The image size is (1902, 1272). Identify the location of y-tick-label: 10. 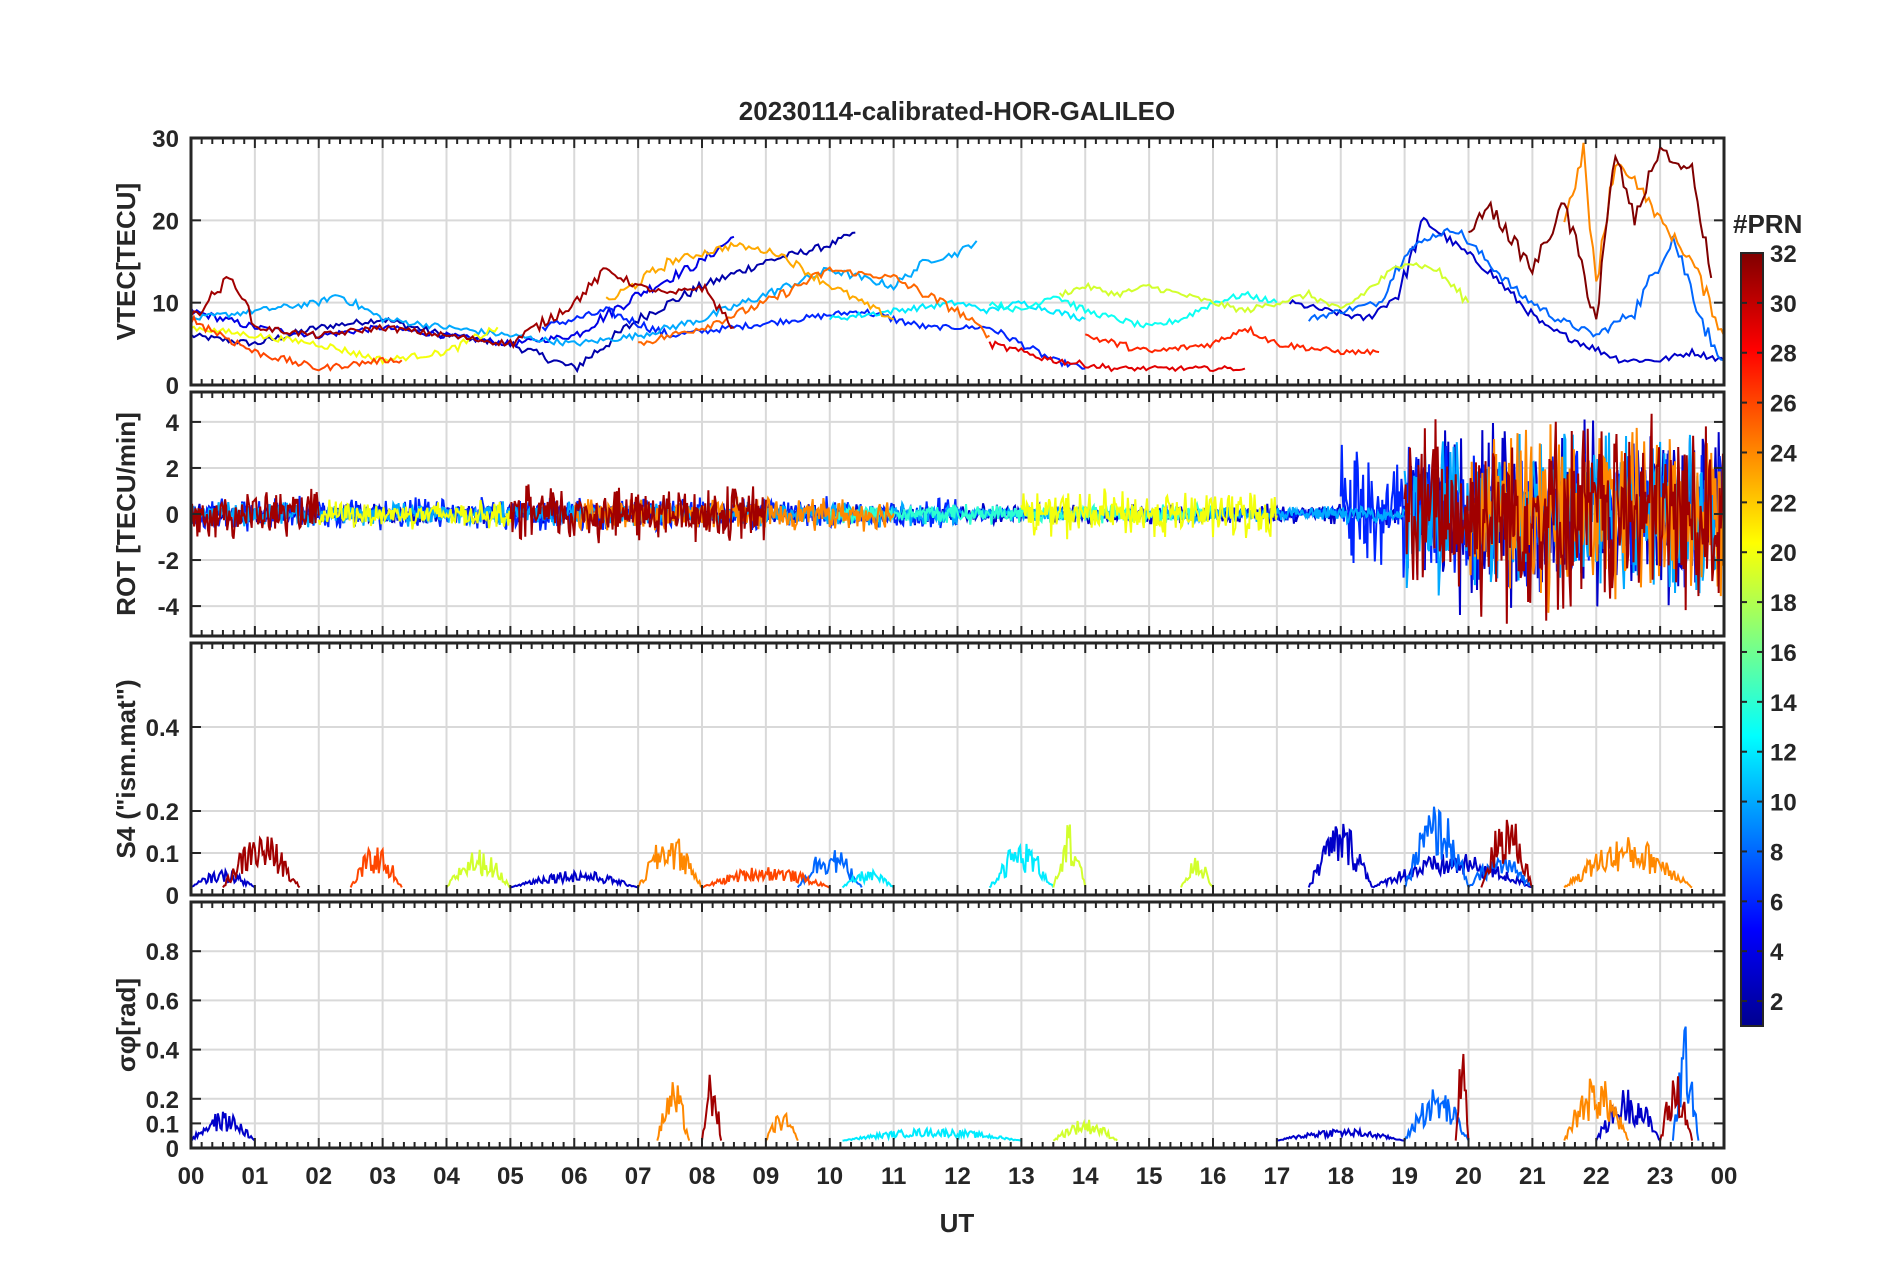
(165, 304).